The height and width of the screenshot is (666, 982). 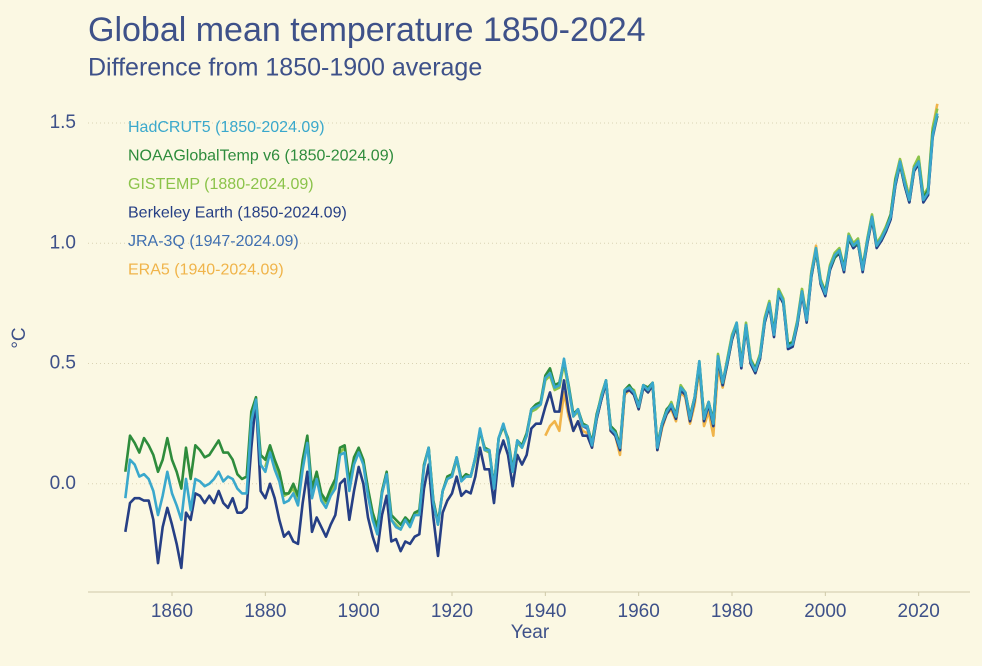 I want to click on x-axis-label: Year, so click(x=530, y=632).